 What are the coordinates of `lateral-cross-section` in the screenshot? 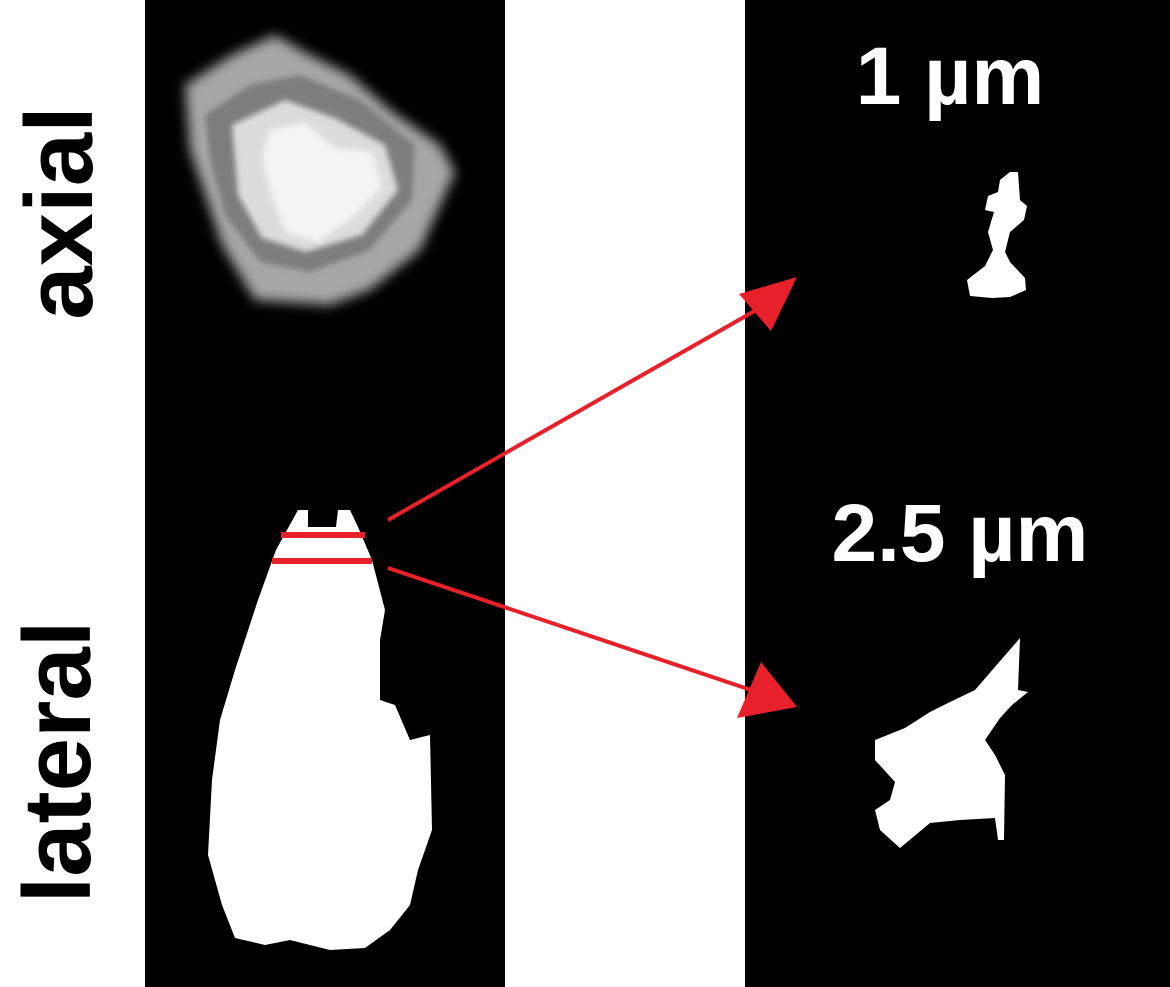 It's located at (320, 730).